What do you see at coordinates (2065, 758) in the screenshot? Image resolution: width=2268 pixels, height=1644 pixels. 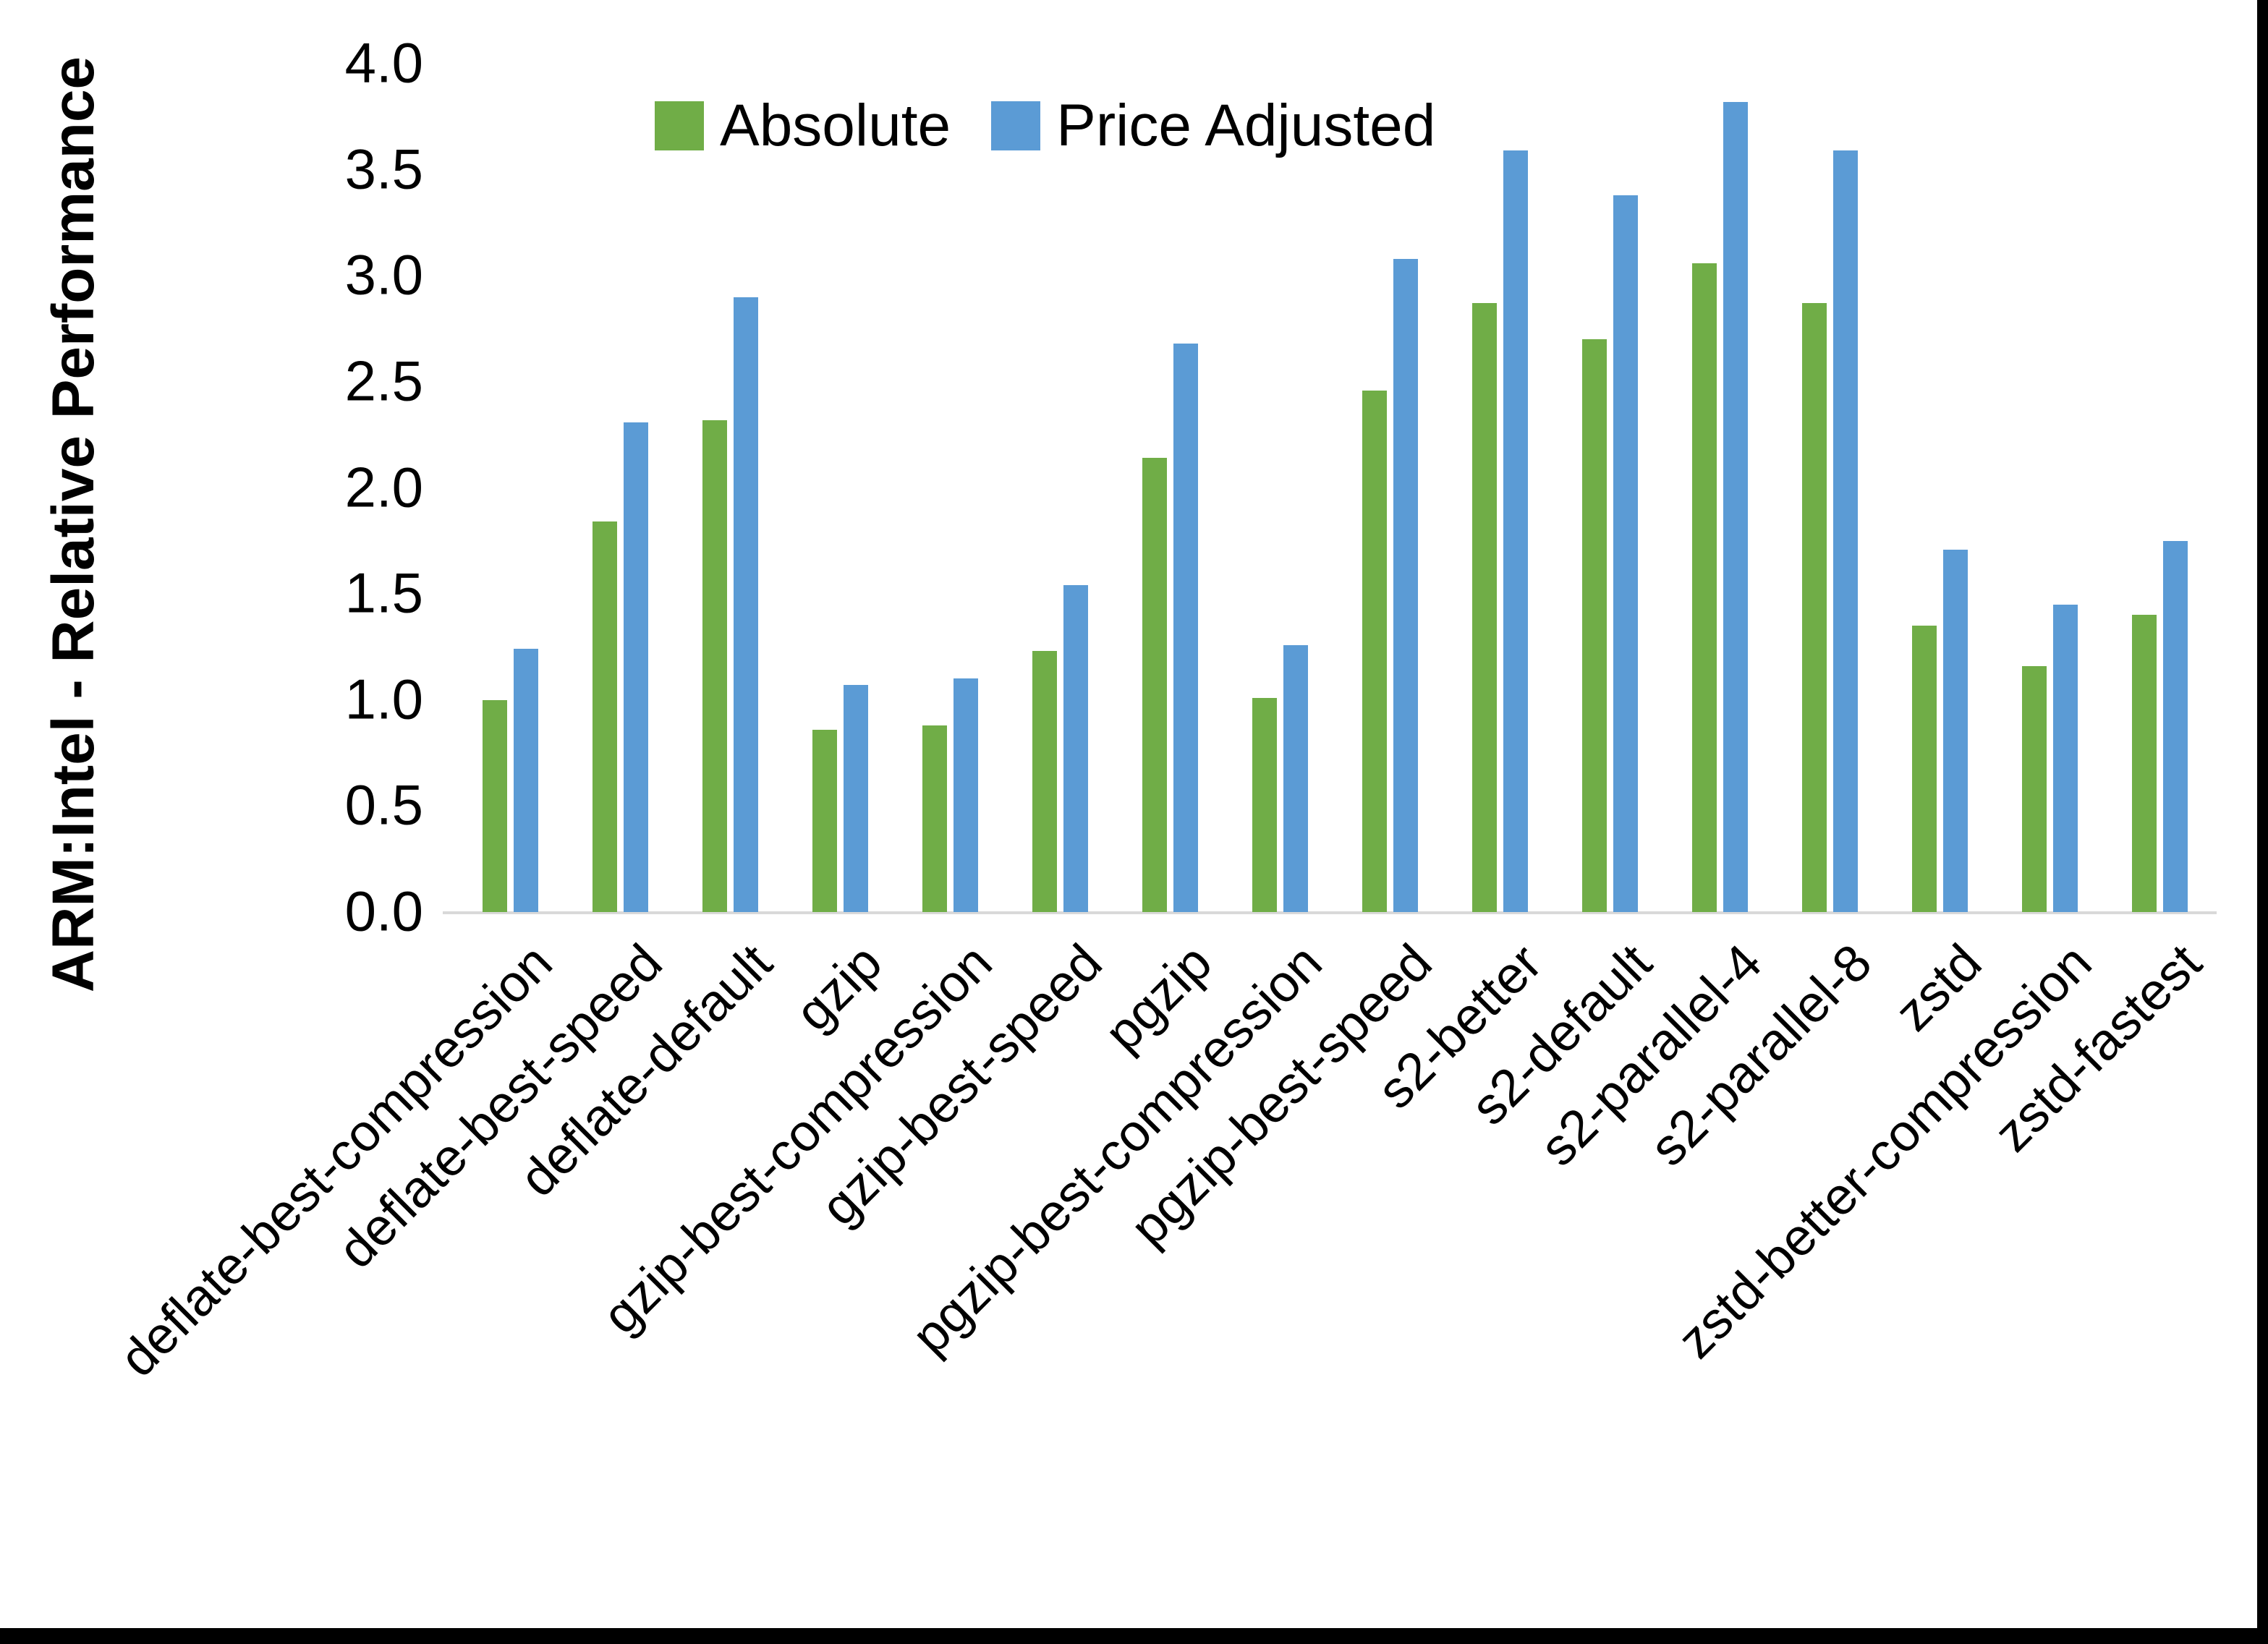 I see `bar-price-adjusted-zstd-better-compression` at bounding box center [2065, 758].